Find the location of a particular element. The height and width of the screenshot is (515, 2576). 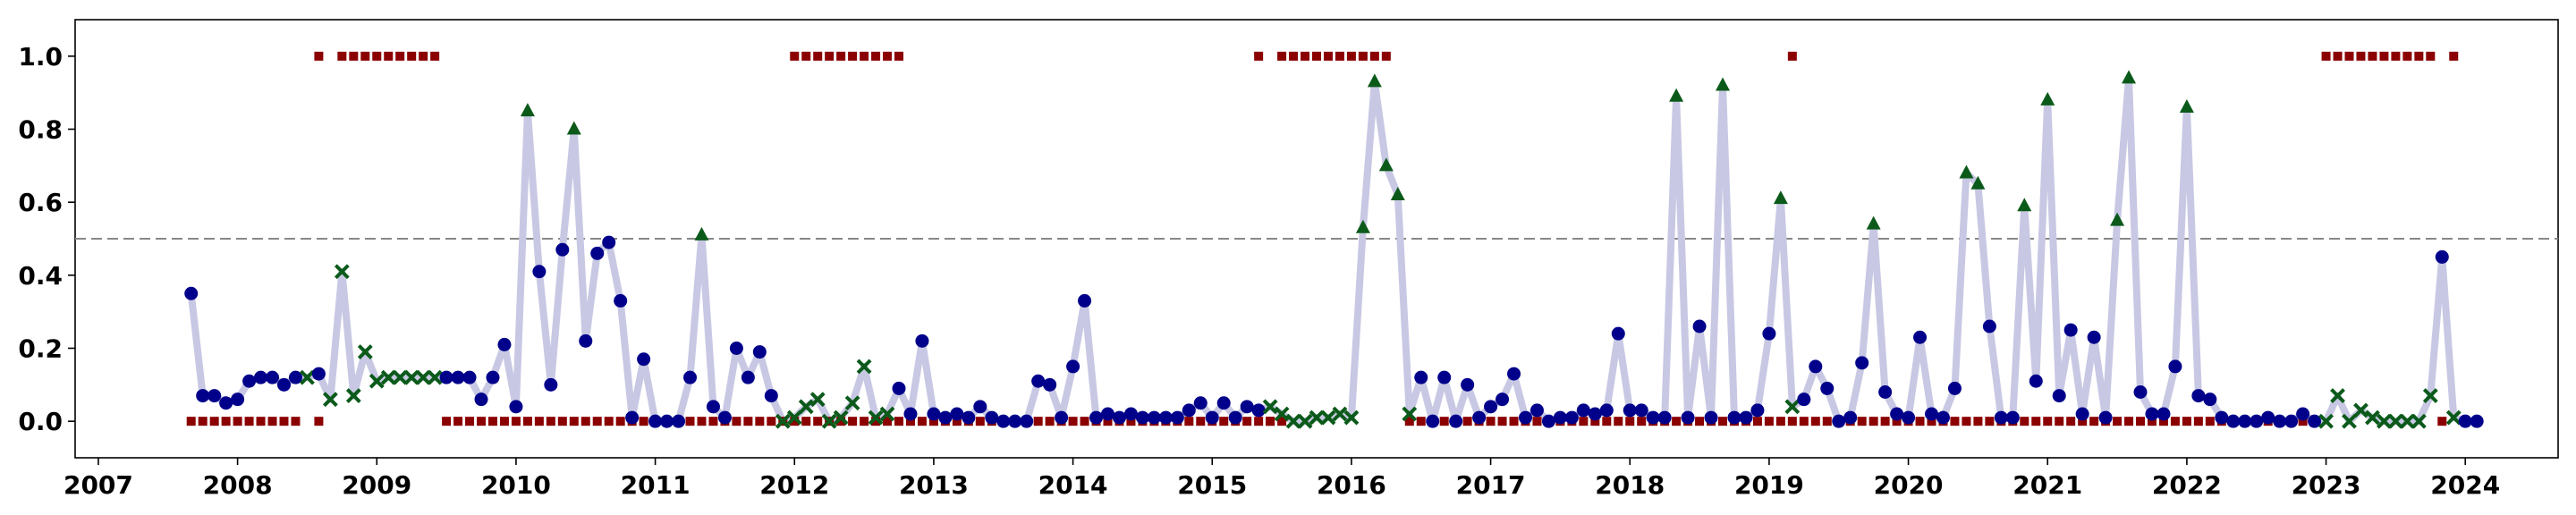

x-tick-label: 2007 is located at coordinates (98, 485).